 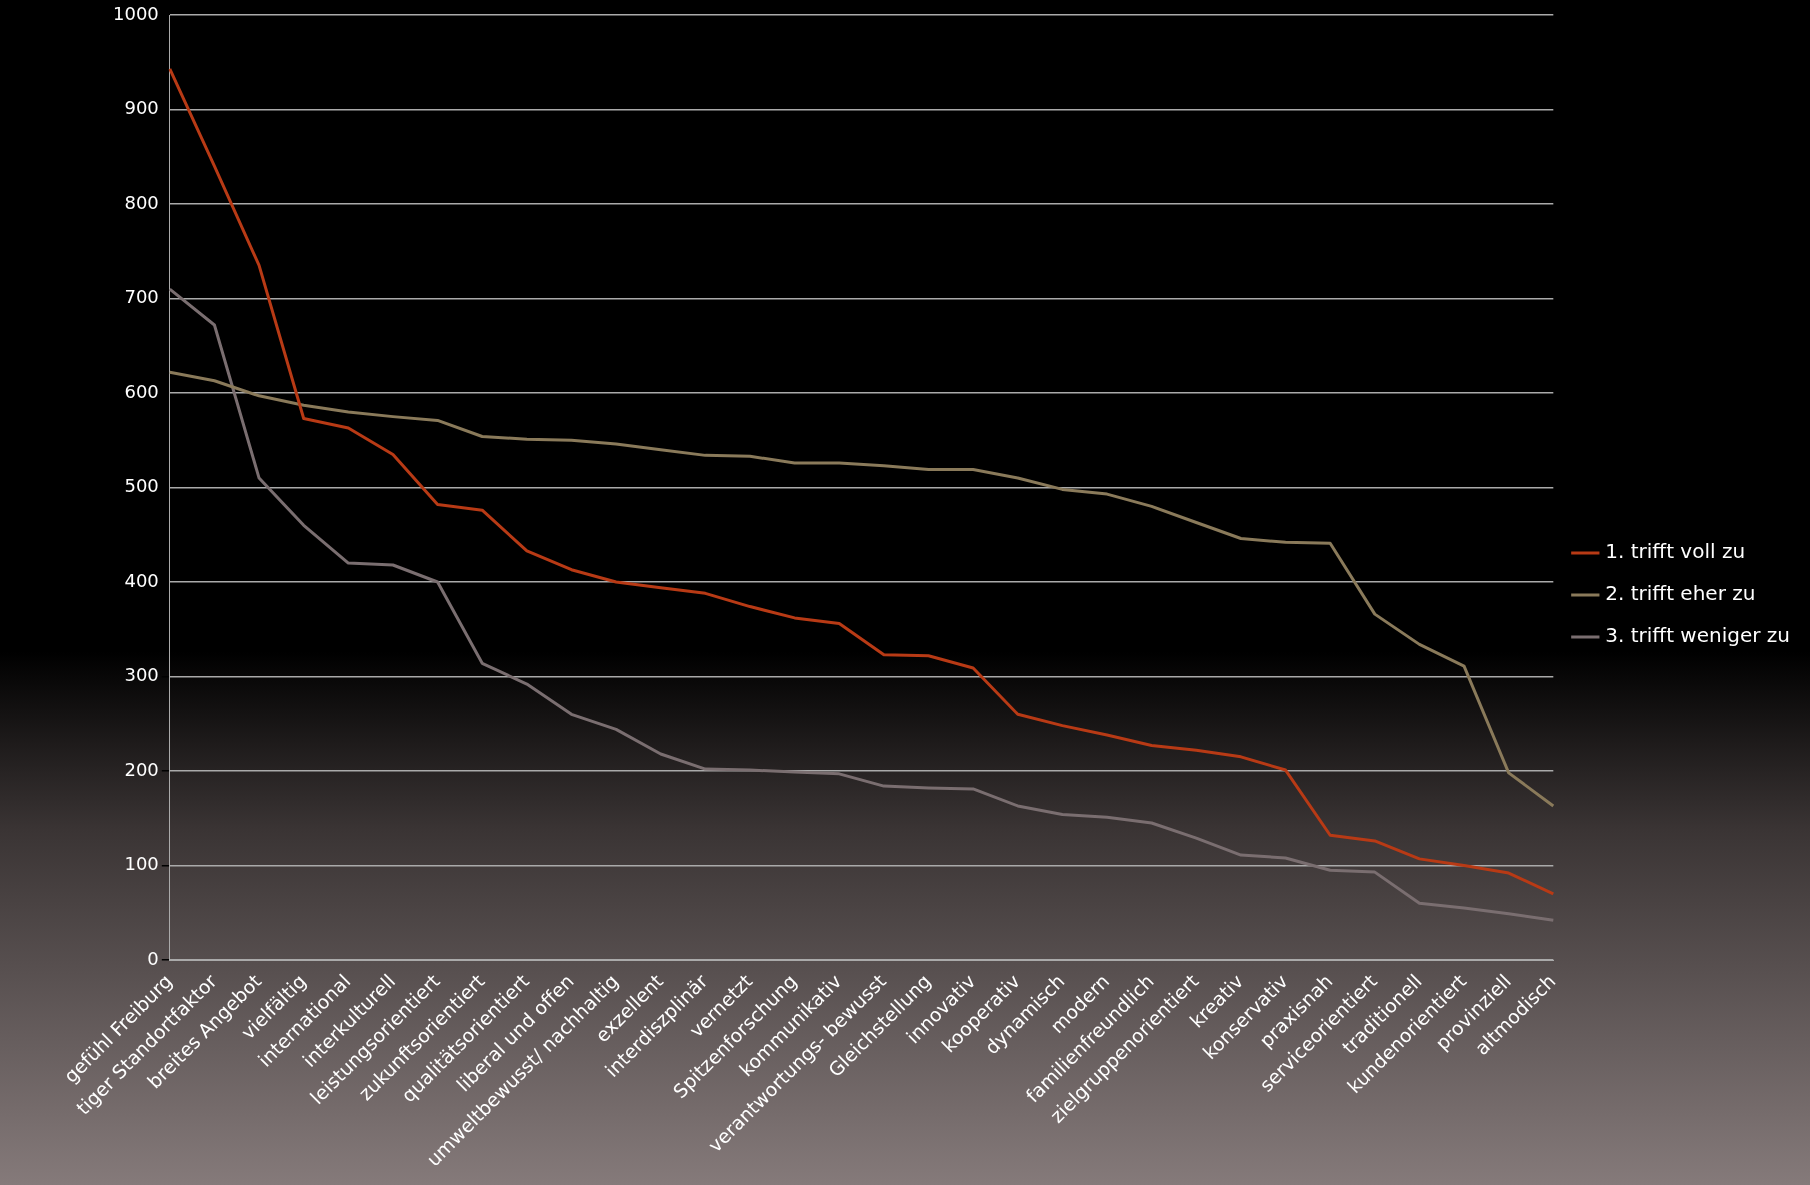 What do you see at coordinates (141, 108) in the screenshot?
I see `y-tick-label: 900` at bounding box center [141, 108].